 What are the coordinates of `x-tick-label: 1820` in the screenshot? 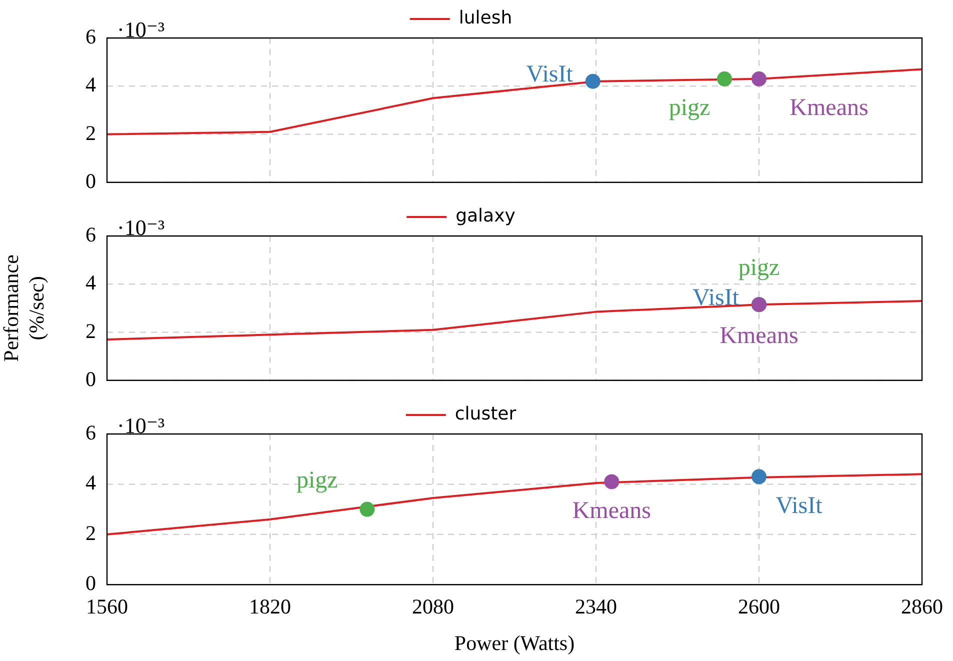 It's located at (270, 606).